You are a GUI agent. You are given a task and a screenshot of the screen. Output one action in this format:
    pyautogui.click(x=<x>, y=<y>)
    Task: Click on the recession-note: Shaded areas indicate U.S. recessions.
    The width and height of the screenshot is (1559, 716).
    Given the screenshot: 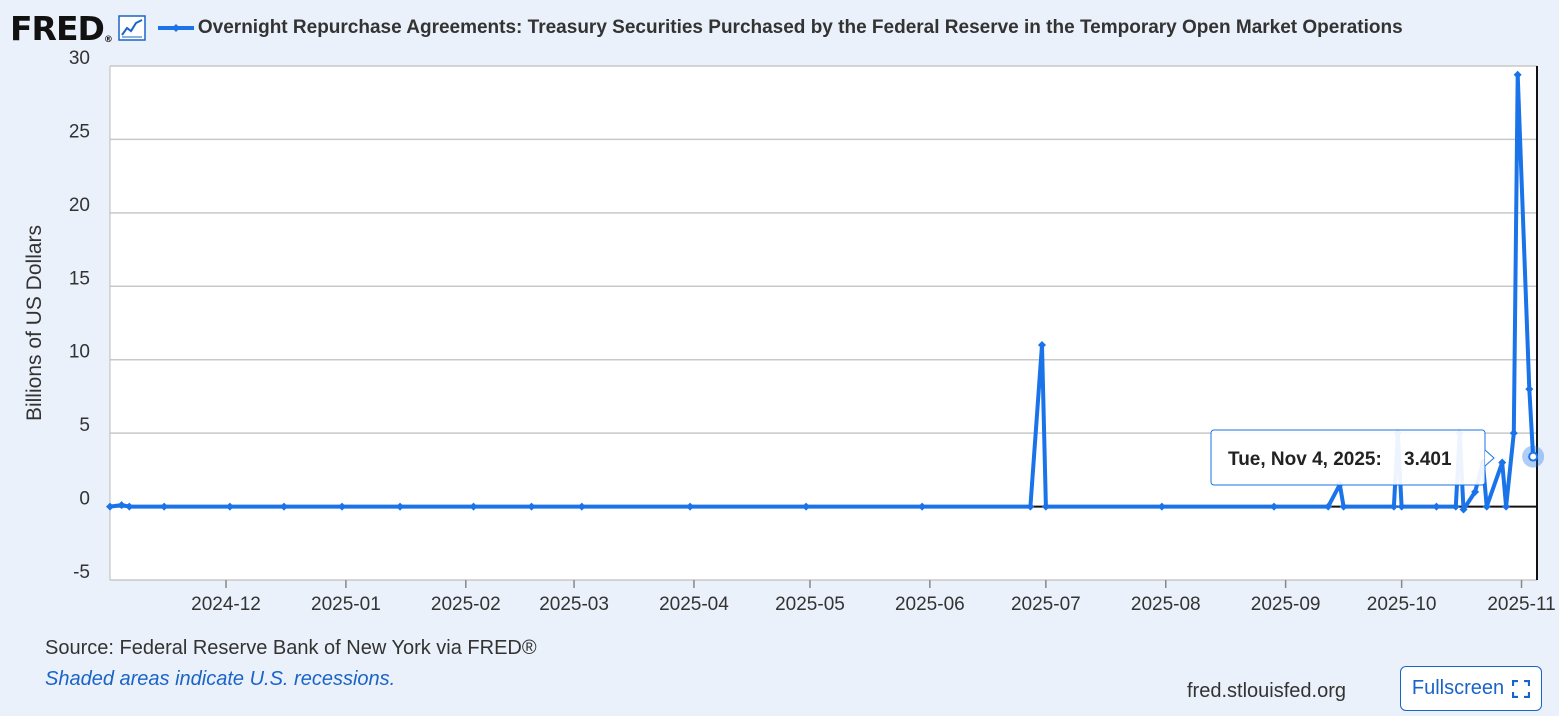 What is the action you would take?
    pyautogui.click(x=220, y=679)
    